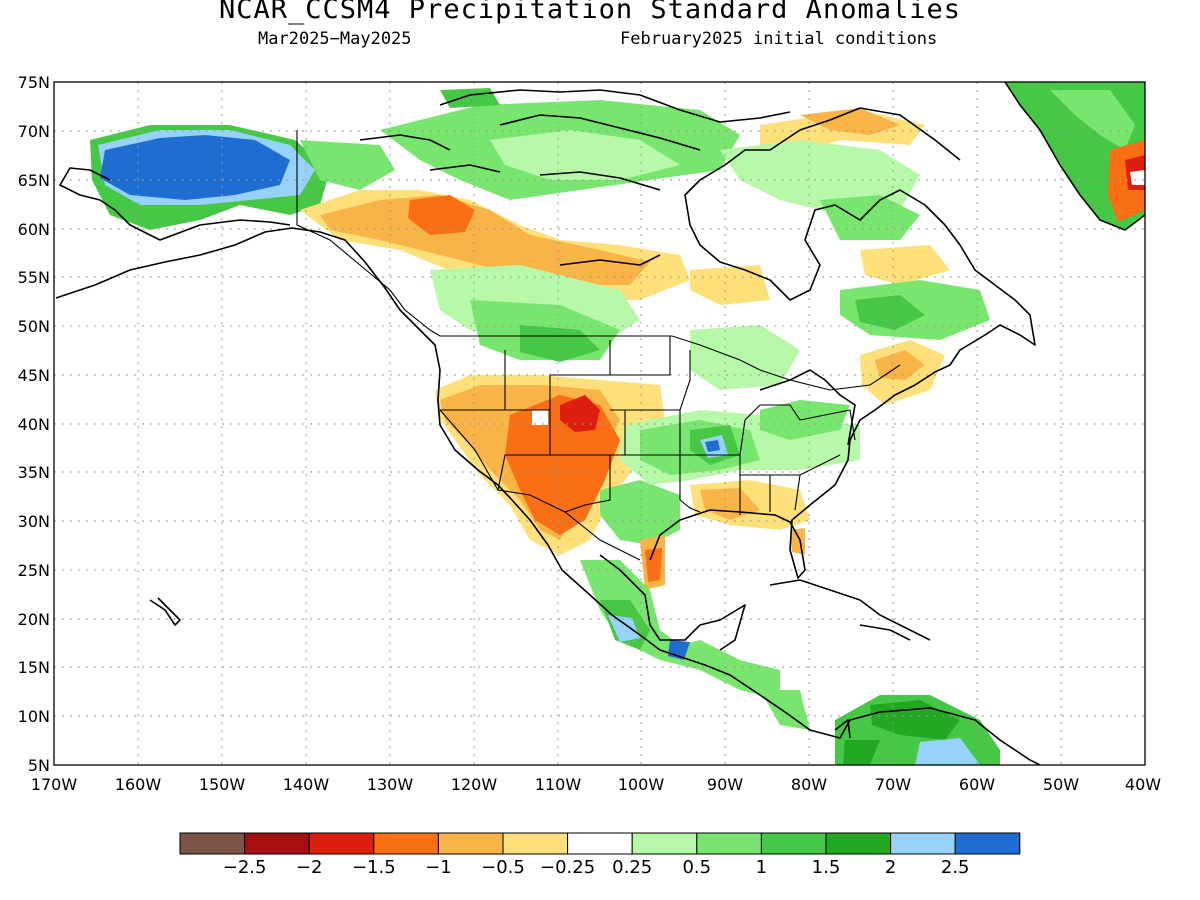  What do you see at coordinates (34, 716) in the screenshot?
I see `lat-label: 10N` at bounding box center [34, 716].